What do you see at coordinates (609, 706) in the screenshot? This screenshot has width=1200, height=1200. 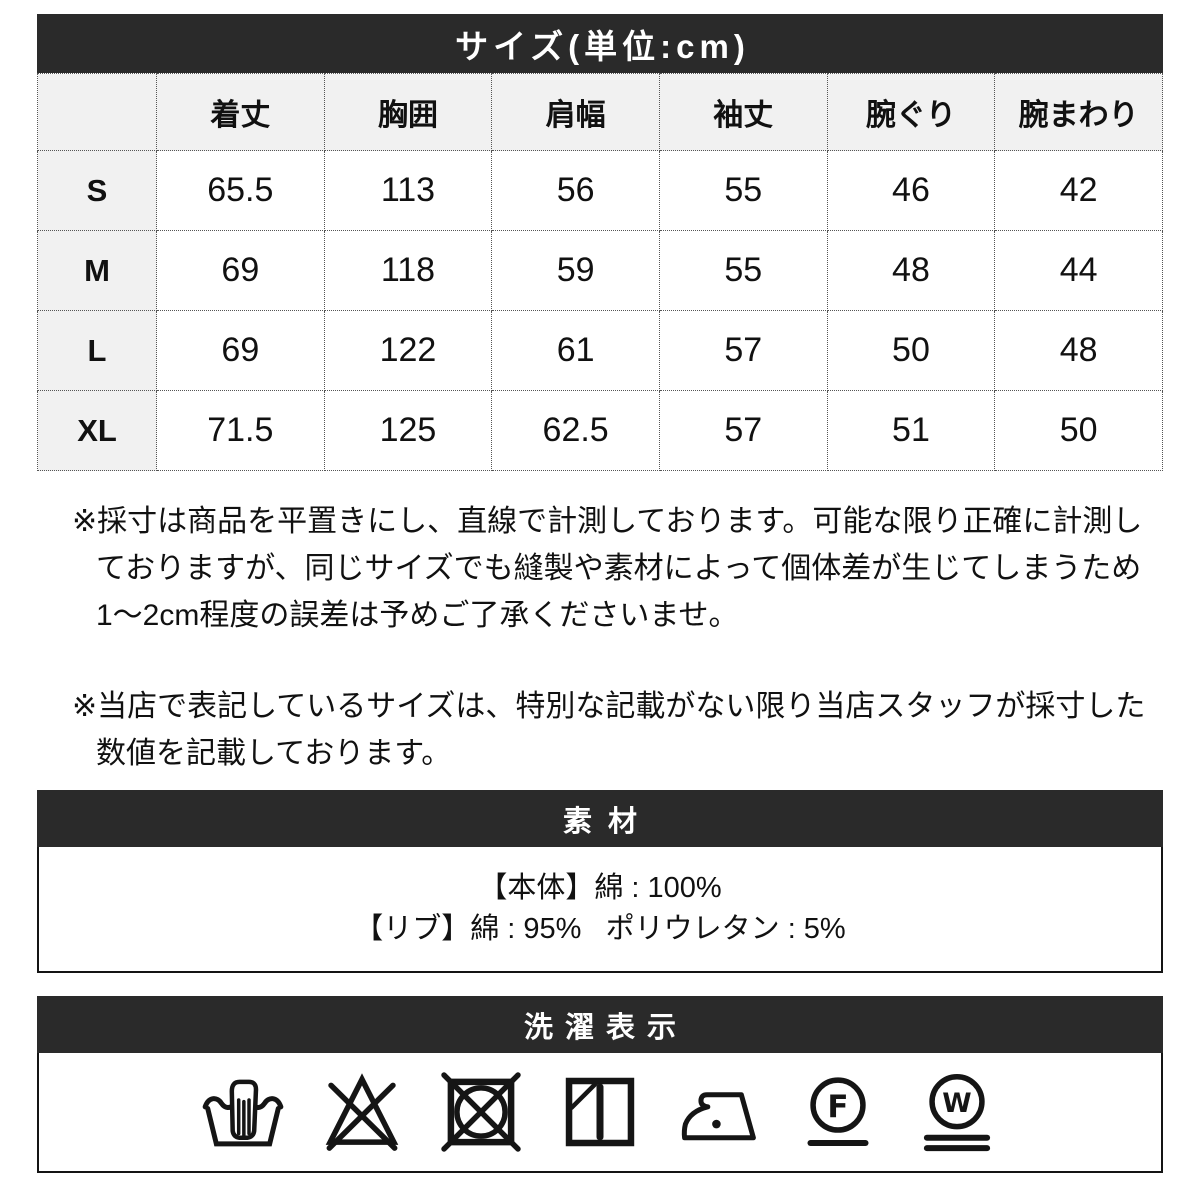 I see `note-line: ※当店で表記しているサイズは、特別な記載がない限り当店スタッフが採寸した` at bounding box center [609, 706].